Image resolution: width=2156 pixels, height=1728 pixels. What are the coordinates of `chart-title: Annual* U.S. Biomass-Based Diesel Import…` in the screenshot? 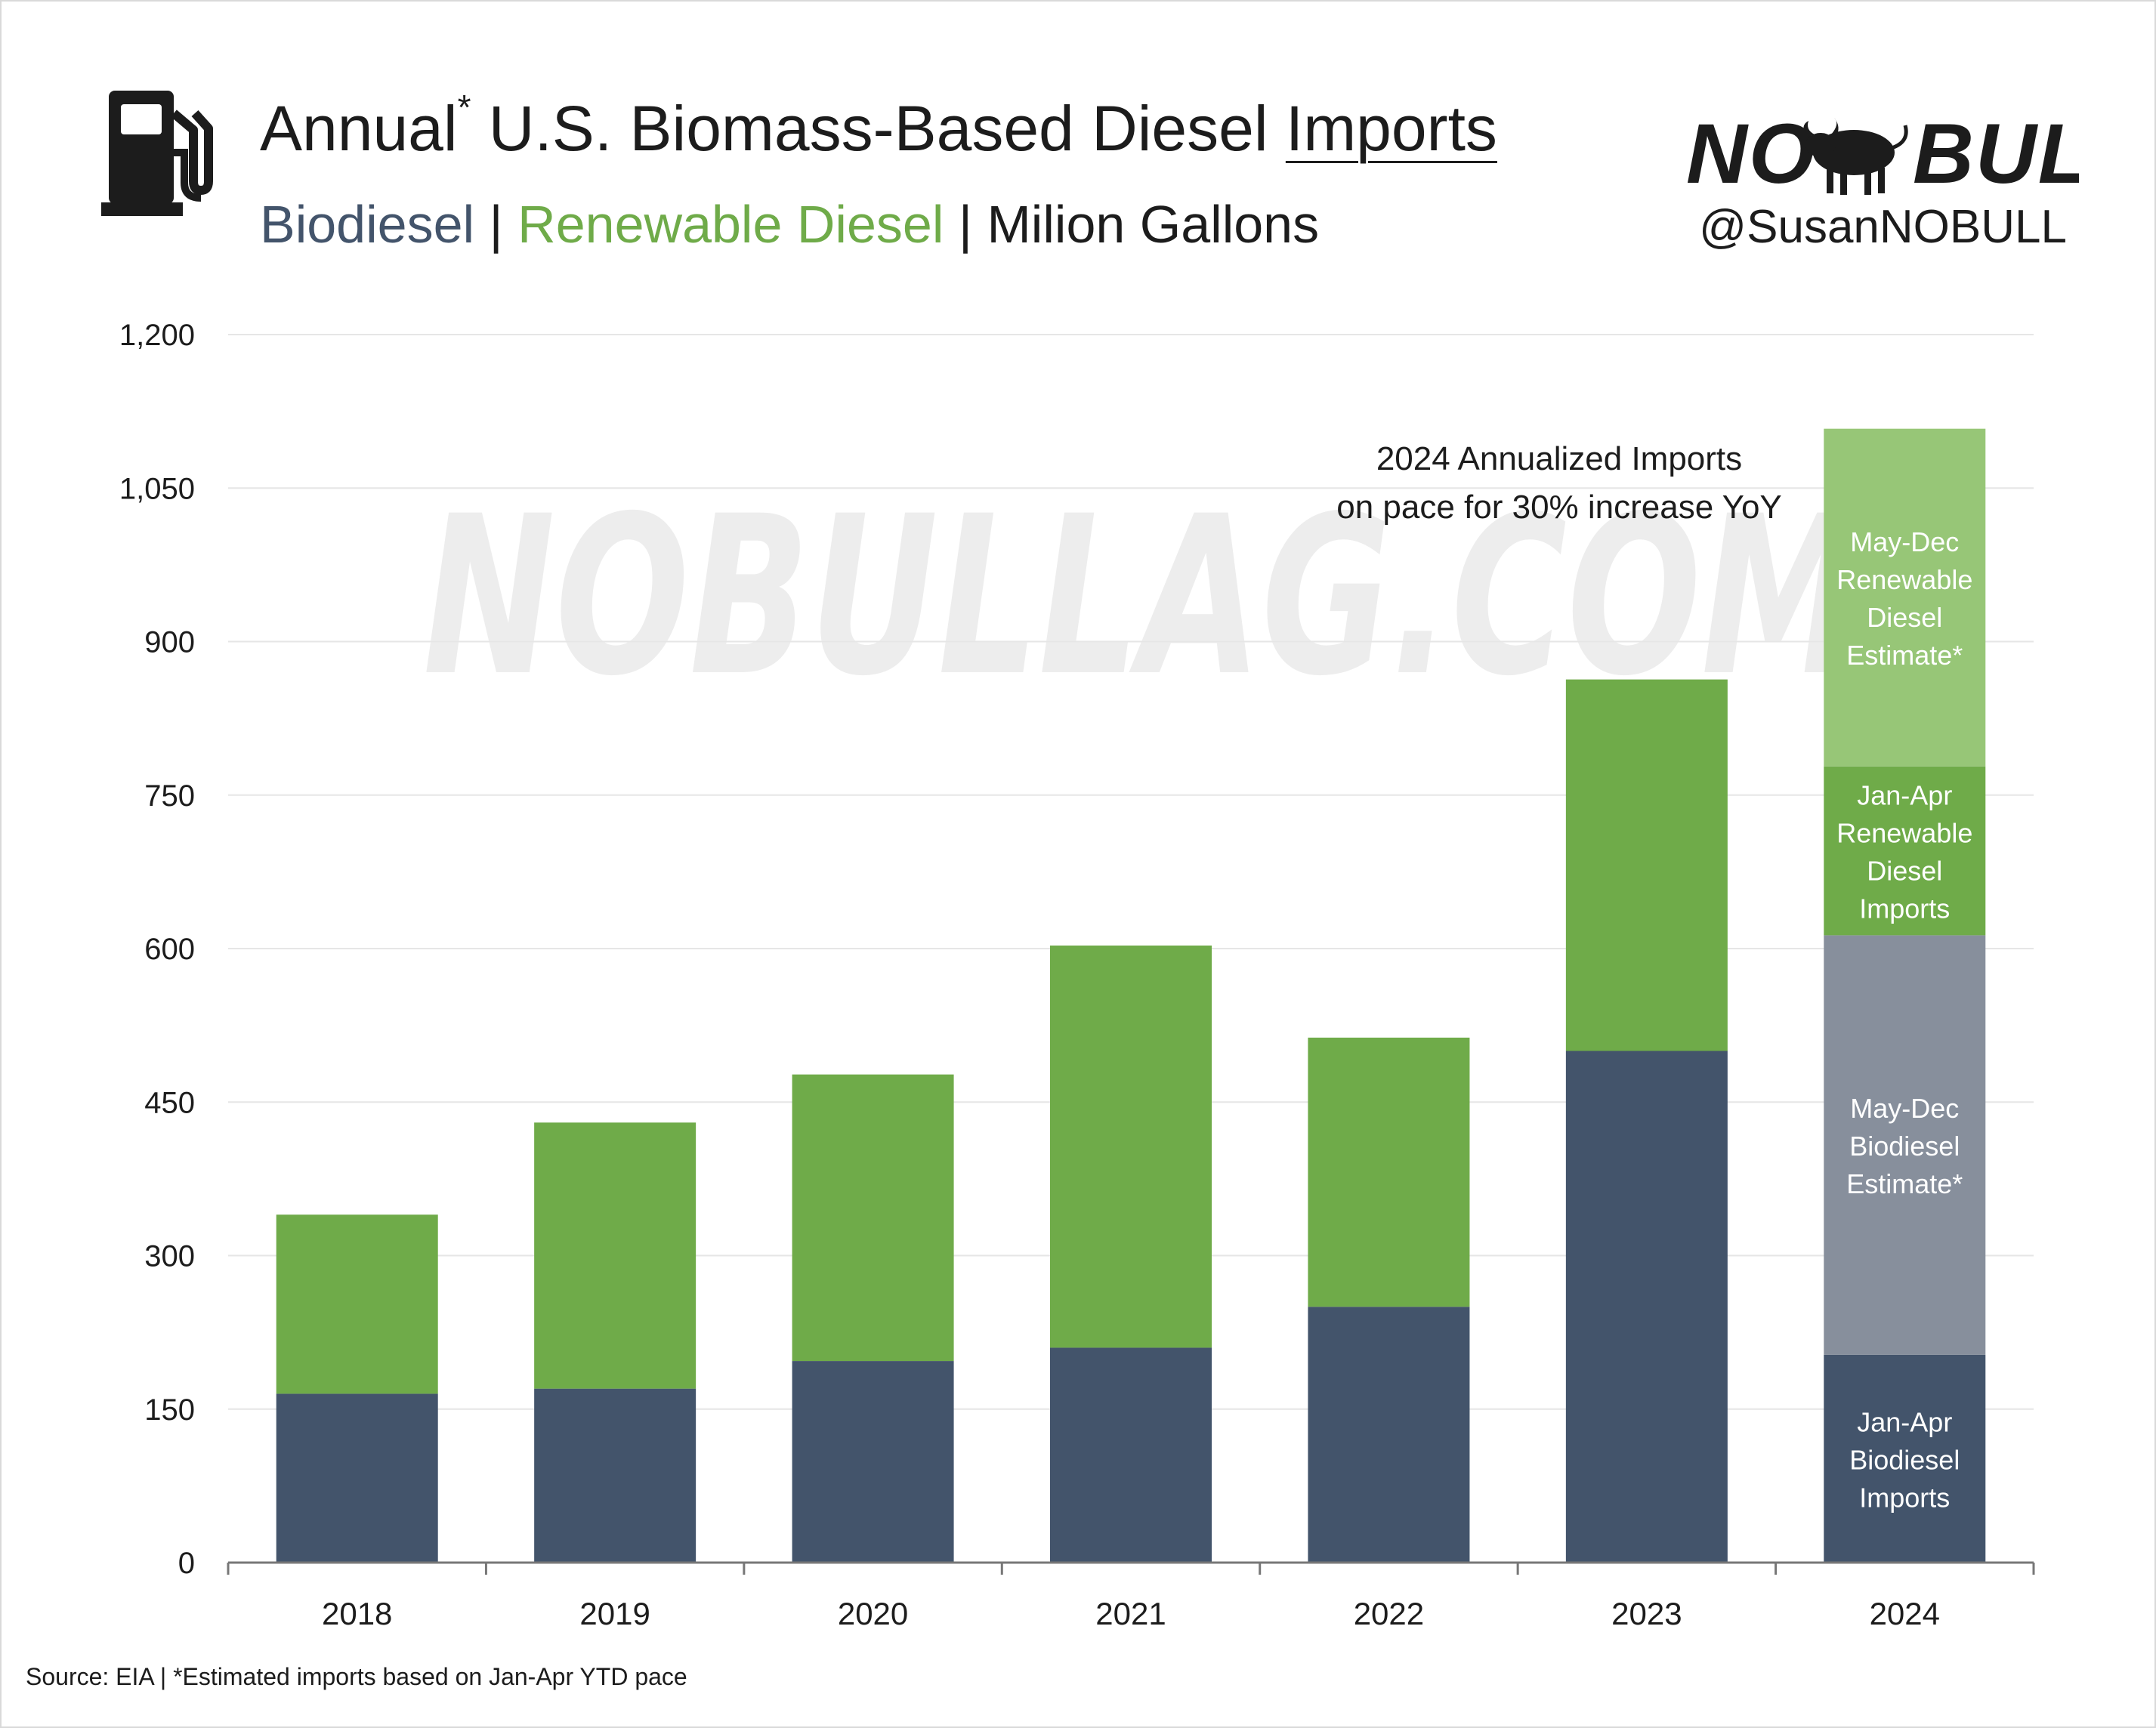 It's located at (878, 126).